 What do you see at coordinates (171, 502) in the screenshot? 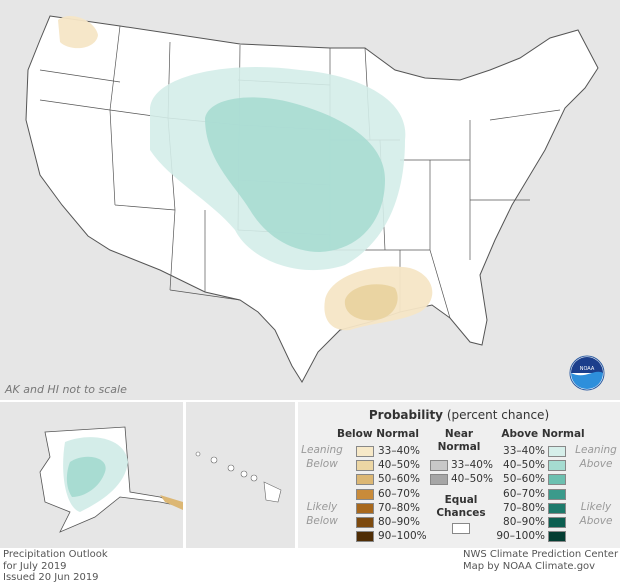
I see `alaska-panhandle-below` at bounding box center [171, 502].